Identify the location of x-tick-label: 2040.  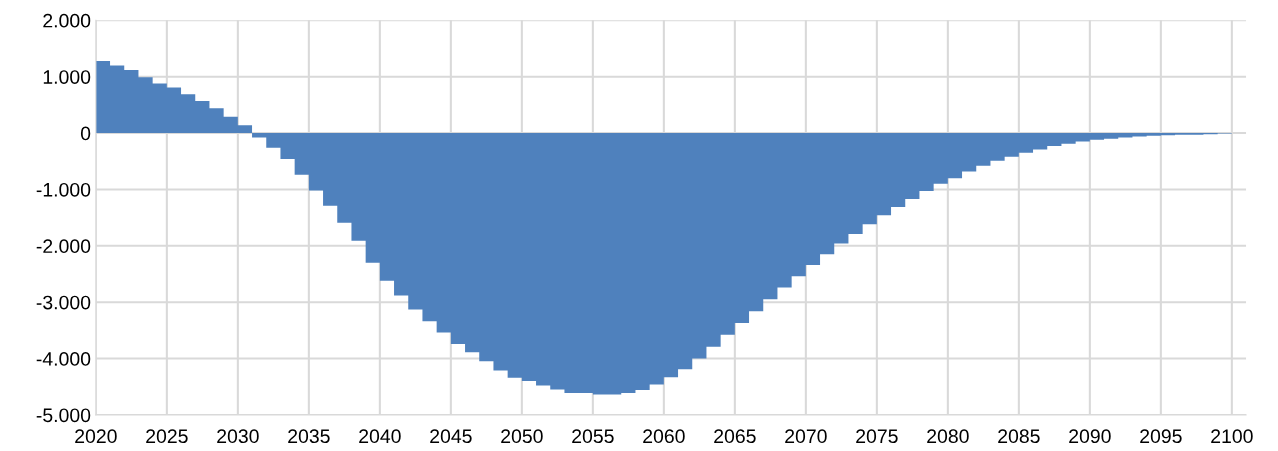
(380, 436).